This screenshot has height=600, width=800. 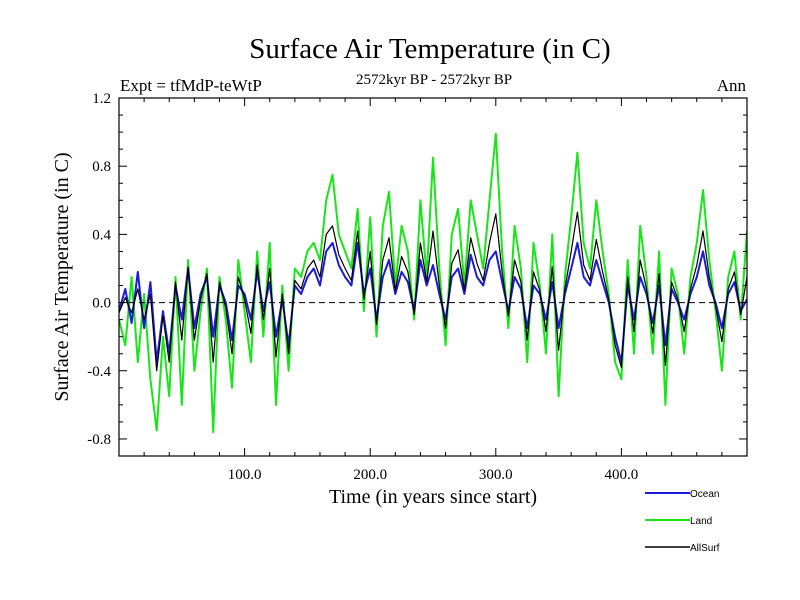 What do you see at coordinates (682, 521) in the screenshot?
I see `legend: Ocean Land AllSurf` at bounding box center [682, 521].